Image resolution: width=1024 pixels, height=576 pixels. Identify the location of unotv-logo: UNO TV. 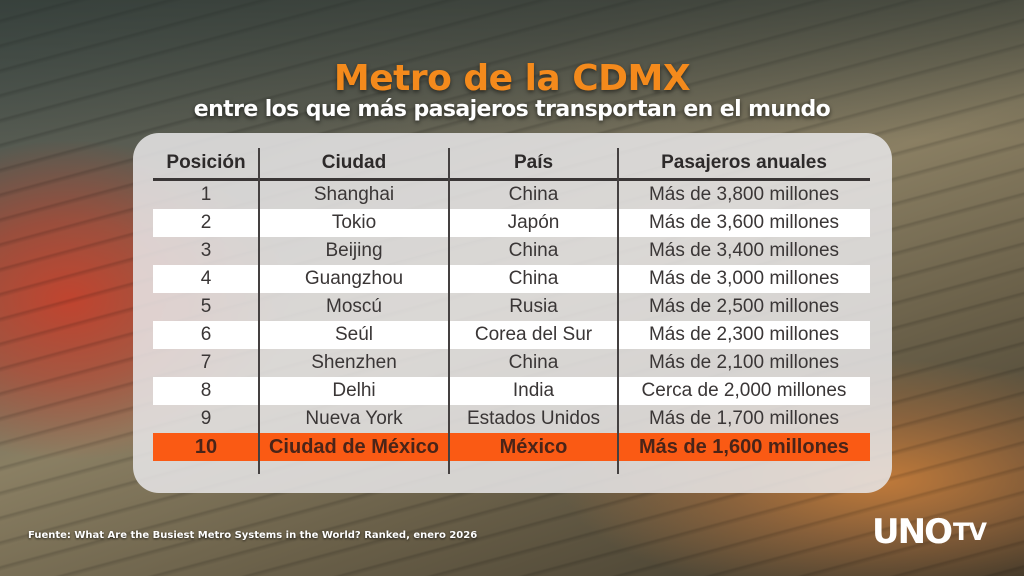
(932, 532).